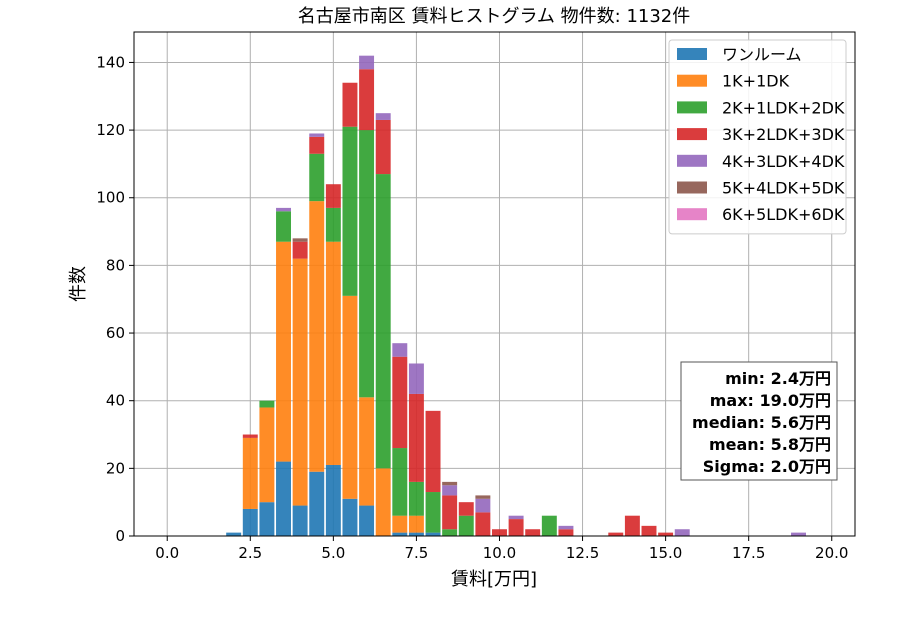 The width and height of the screenshot is (900, 630). What do you see at coordinates (767, 466) in the screenshot?
I see `stats-line: Sigma: 2.0万円` at bounding box center [767, 466].